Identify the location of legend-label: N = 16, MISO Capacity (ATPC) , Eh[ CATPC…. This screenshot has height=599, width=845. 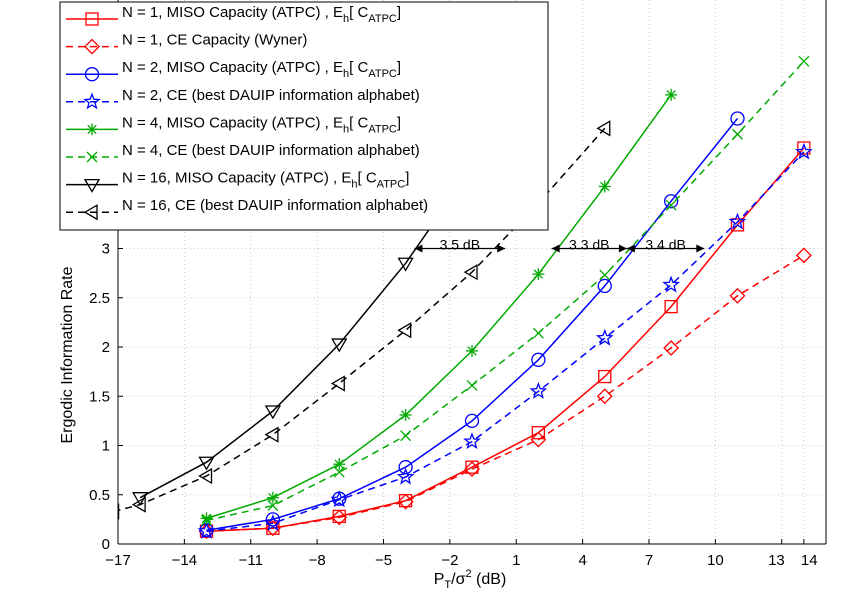
(265, 180).